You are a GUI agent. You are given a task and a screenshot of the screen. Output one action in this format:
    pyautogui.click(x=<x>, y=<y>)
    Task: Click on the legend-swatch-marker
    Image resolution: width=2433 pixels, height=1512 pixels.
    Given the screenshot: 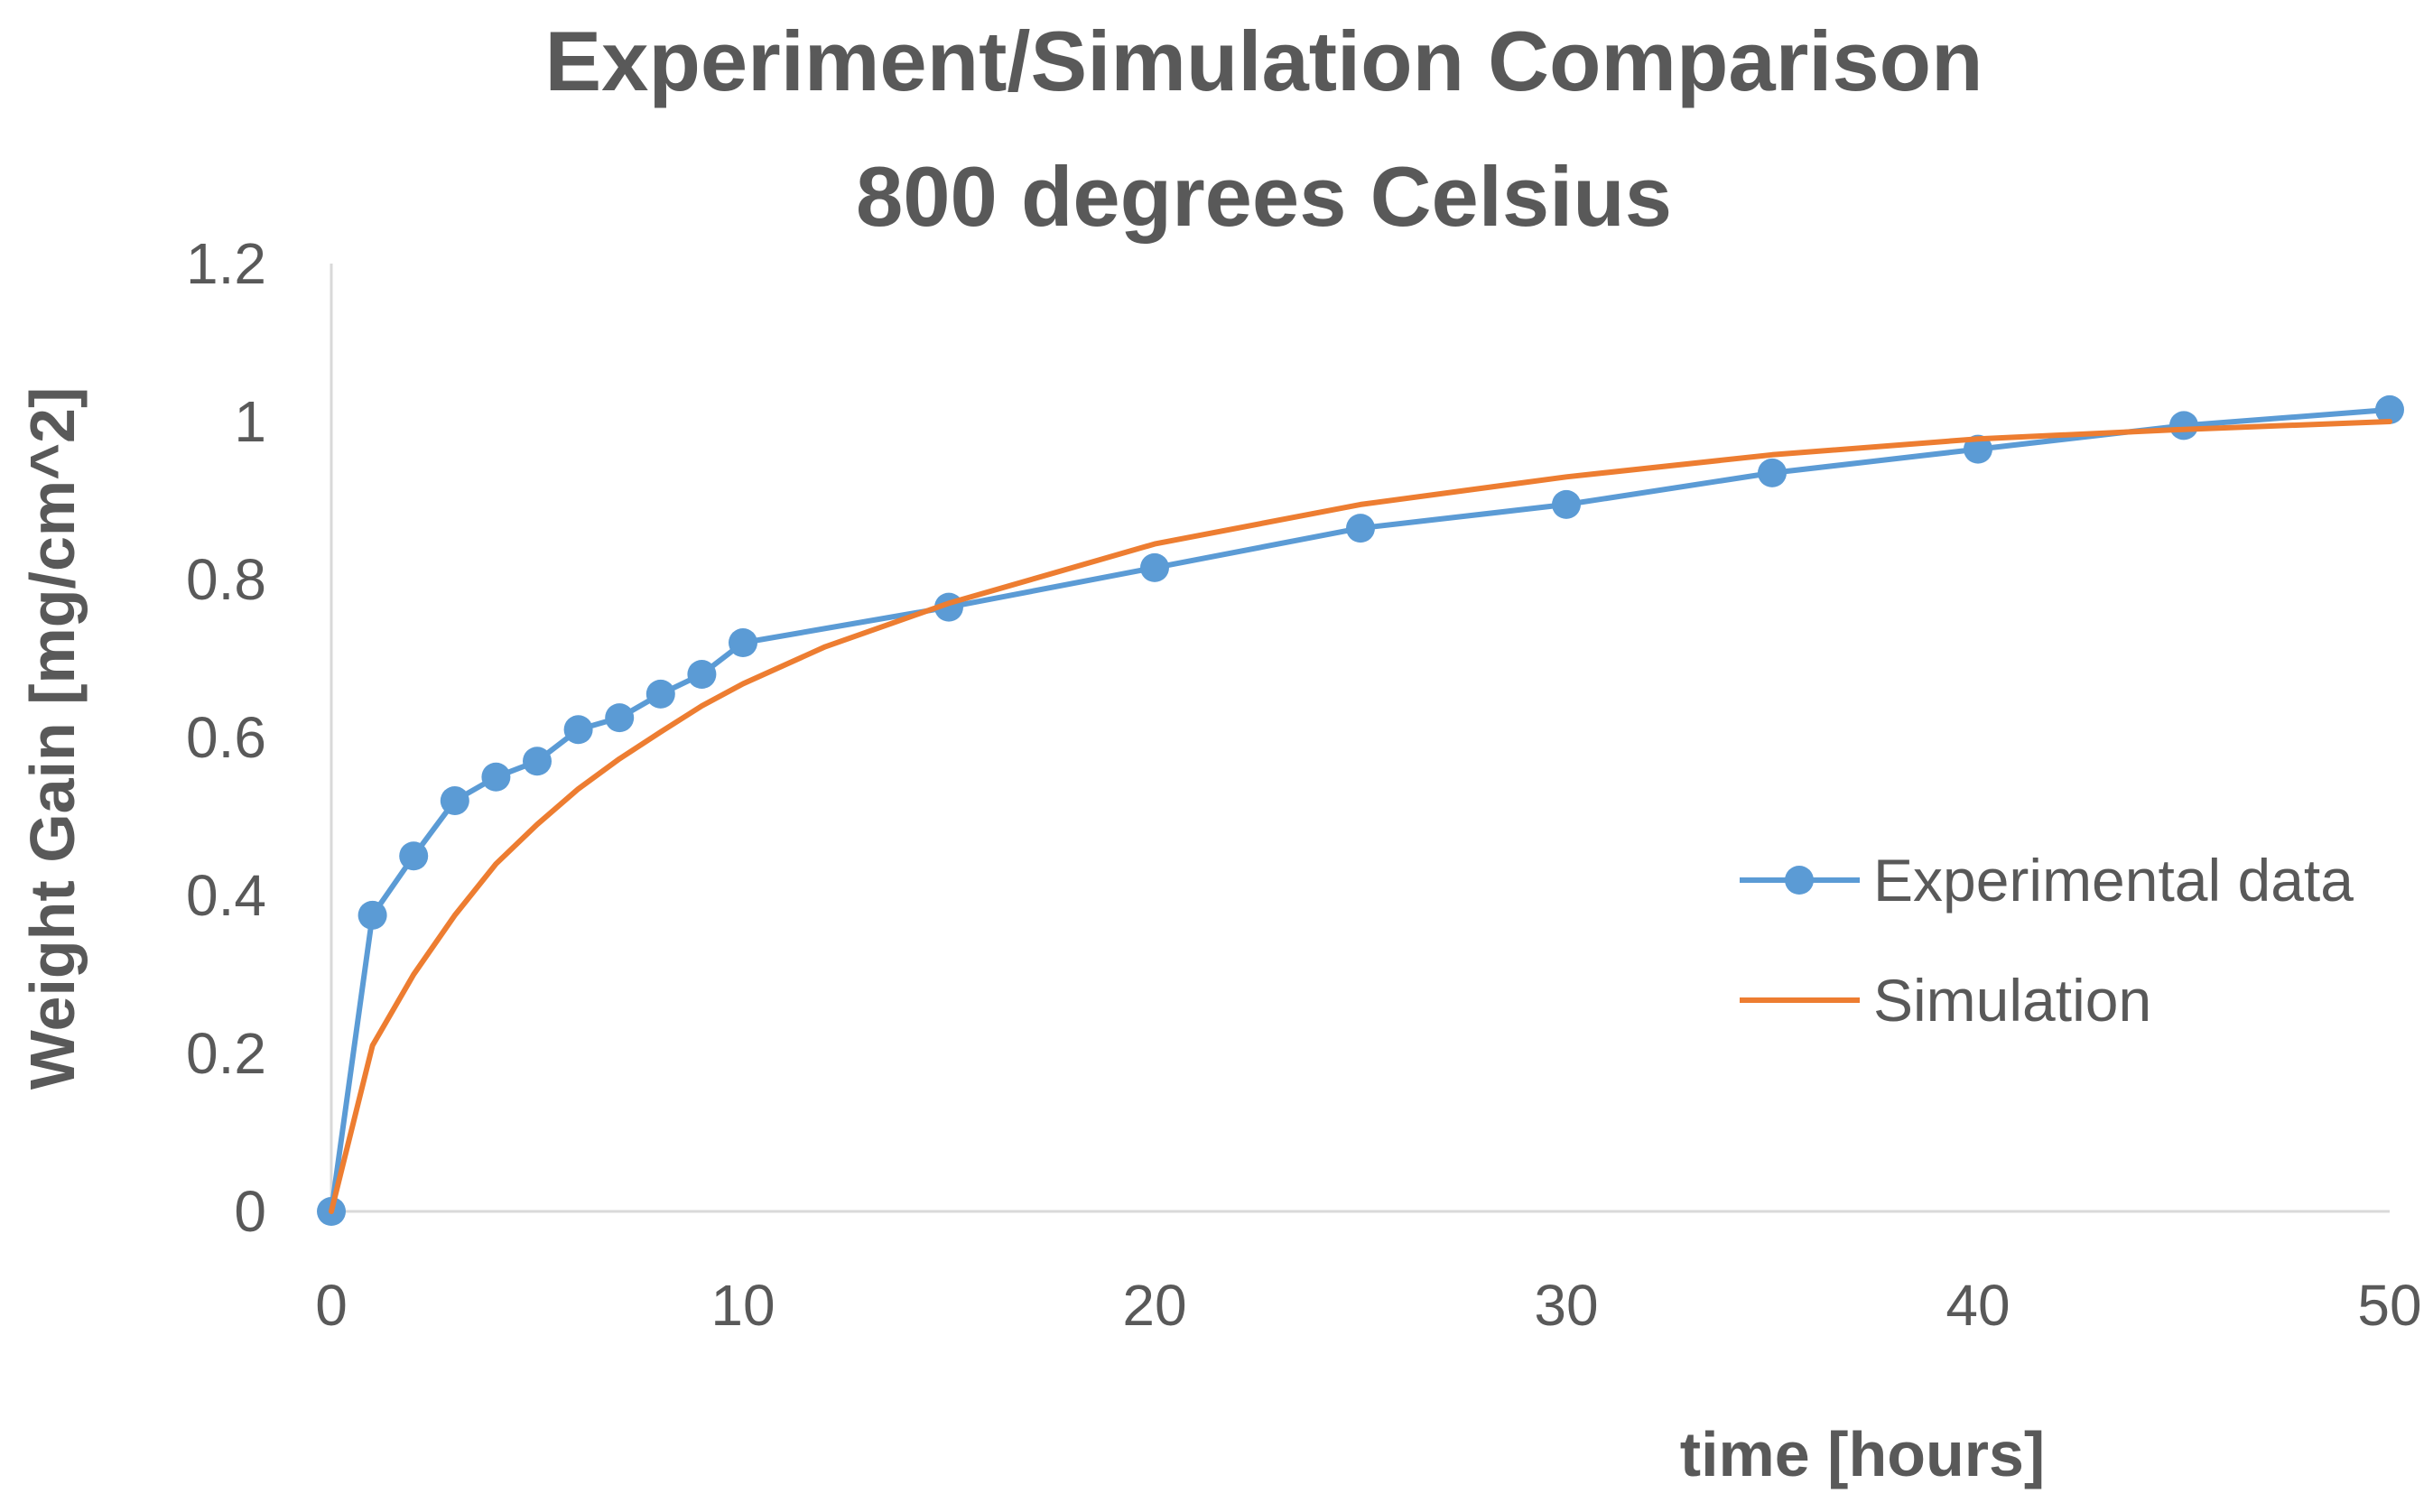 What is the action you would take?
    pyautogui.click(x=1800, y=880)
    